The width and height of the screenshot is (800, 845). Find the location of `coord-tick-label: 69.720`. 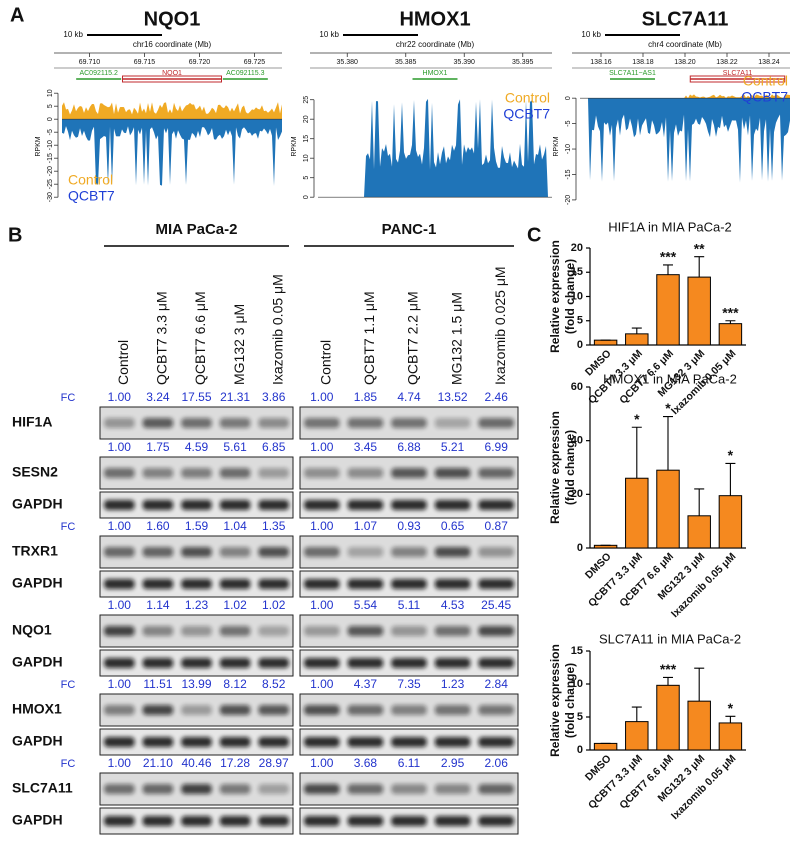

coord-tick-label: 69.720 is located at coordinates (200, 62).